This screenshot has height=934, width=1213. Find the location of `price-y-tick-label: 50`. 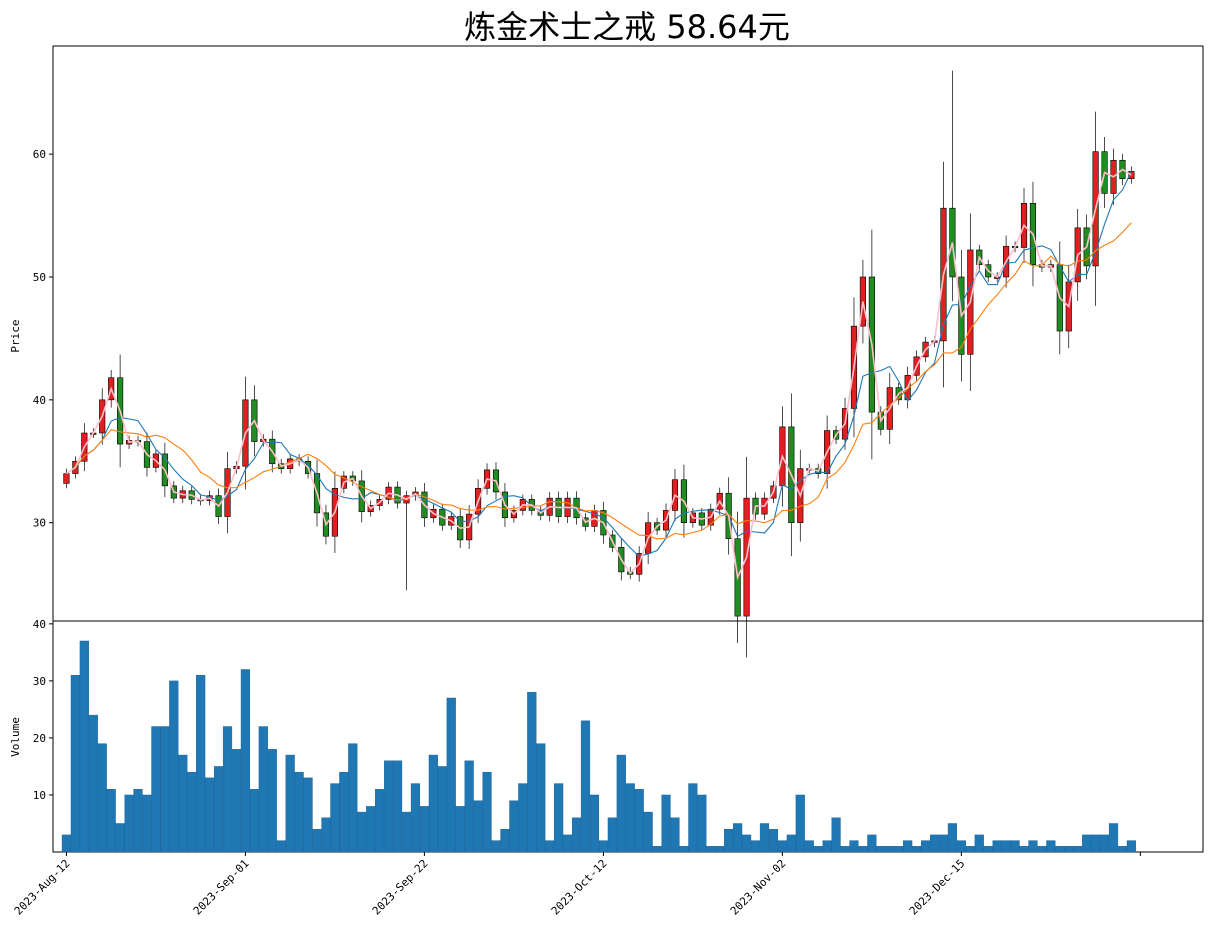

price-y-tick-label: 50 is located at coordinates (39, 277).